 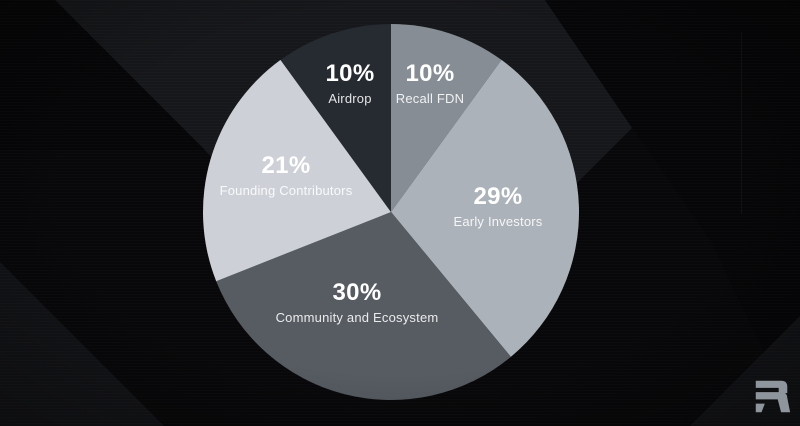 What do you see at coordinates (335, 118) in the screenshot?
I see `pie-slice-airdrop` at bounding box center [335, 118].